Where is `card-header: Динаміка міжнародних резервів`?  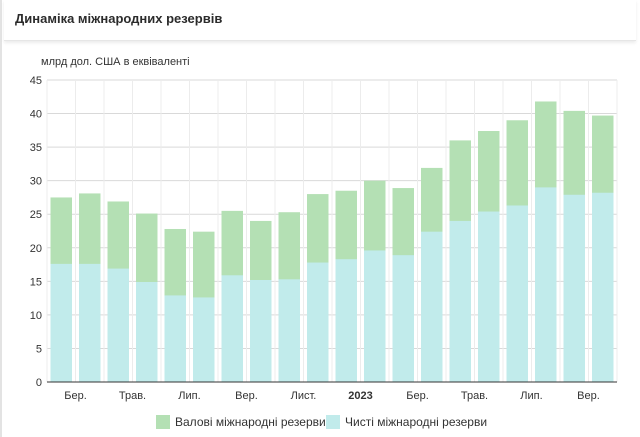 card-header: Динаміка міжнародних резервів is located at coordinates (320, 20).